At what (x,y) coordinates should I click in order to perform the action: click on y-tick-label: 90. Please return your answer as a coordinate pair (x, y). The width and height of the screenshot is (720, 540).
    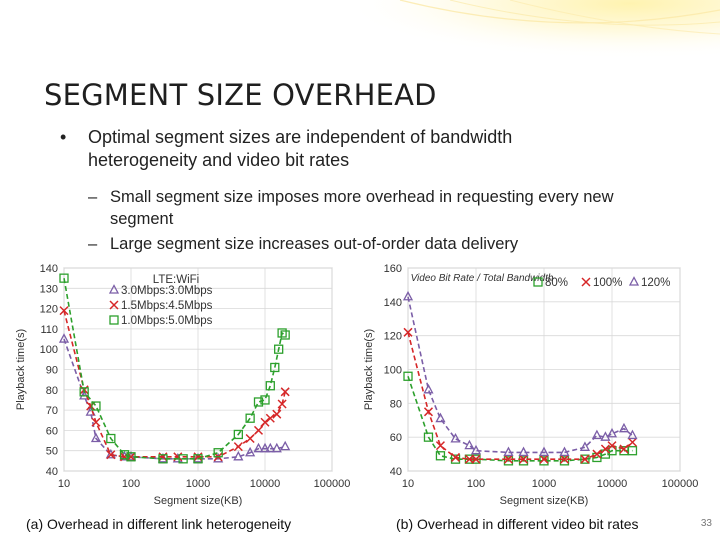
    Looking at the image, I should click on (52, 371).